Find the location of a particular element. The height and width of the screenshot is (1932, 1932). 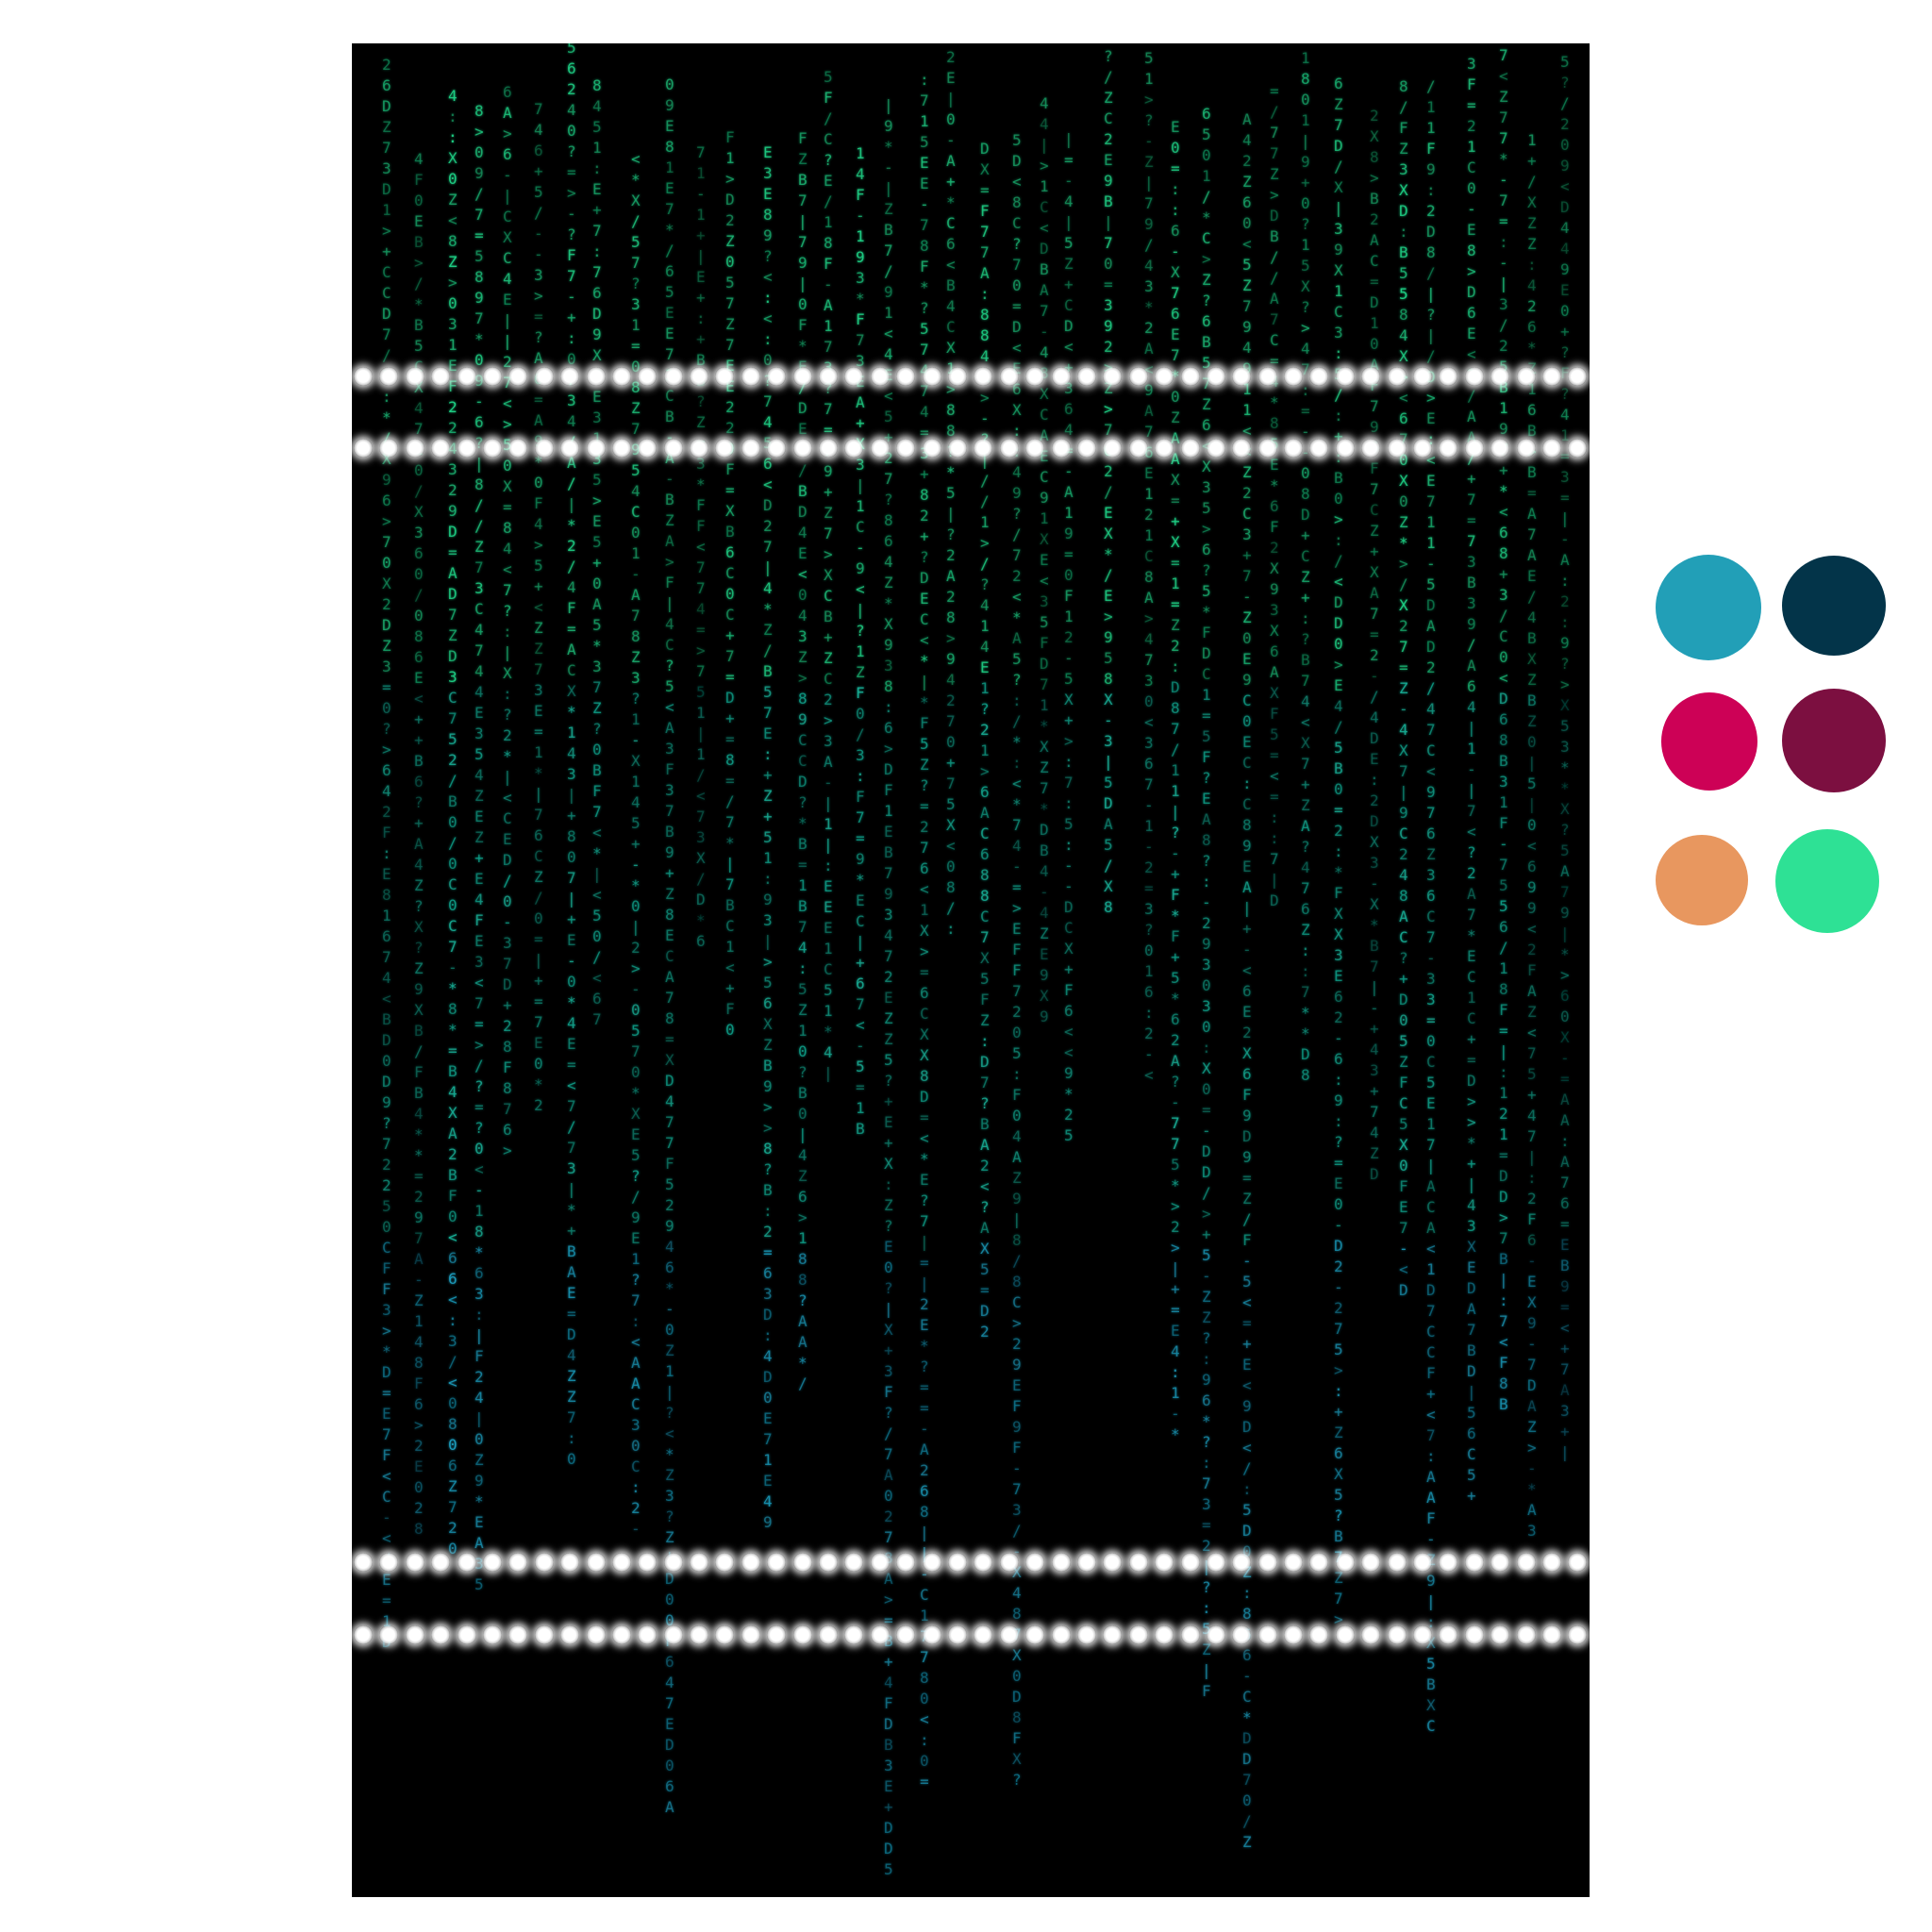

rain-glyph: B is located at coordinates (803, 1093).